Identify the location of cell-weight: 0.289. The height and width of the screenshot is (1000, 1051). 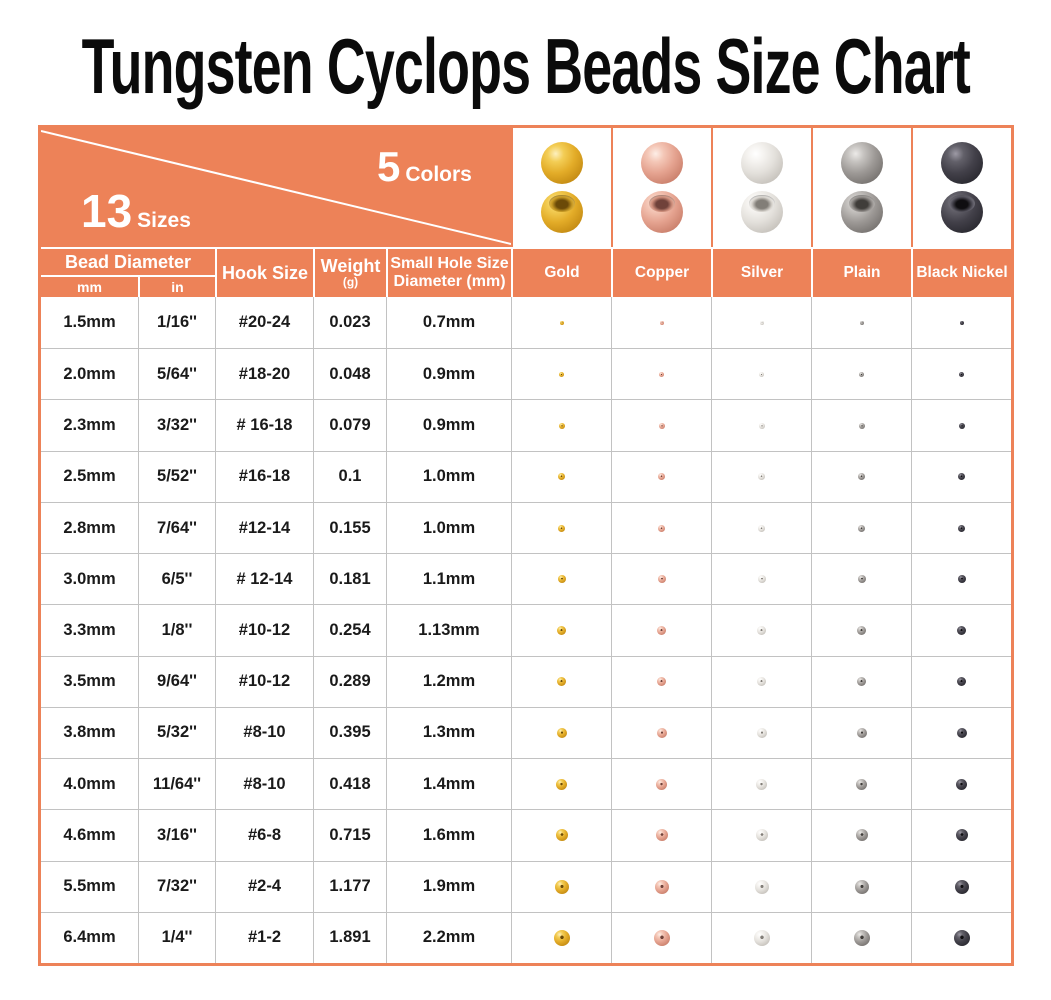
(349, 681).